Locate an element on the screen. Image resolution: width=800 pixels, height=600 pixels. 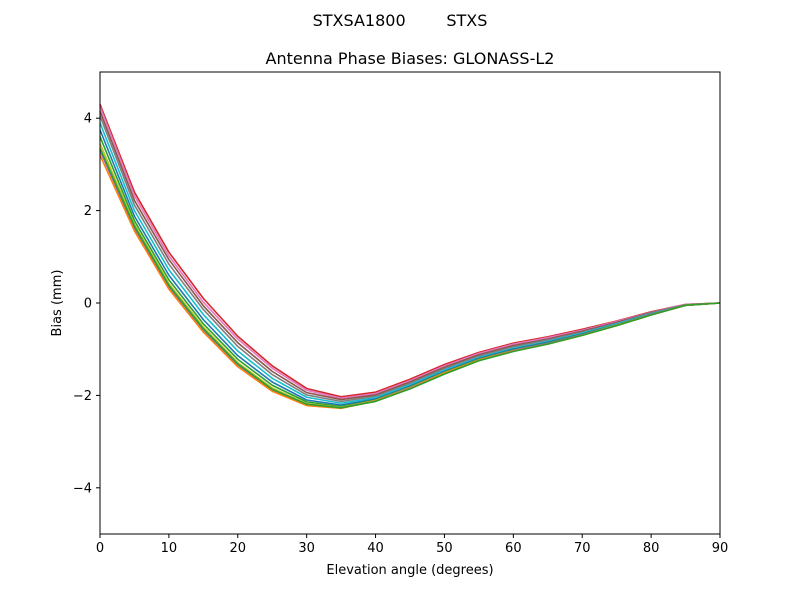
x-tick-label: 20 is located at coordinates (238, 548).